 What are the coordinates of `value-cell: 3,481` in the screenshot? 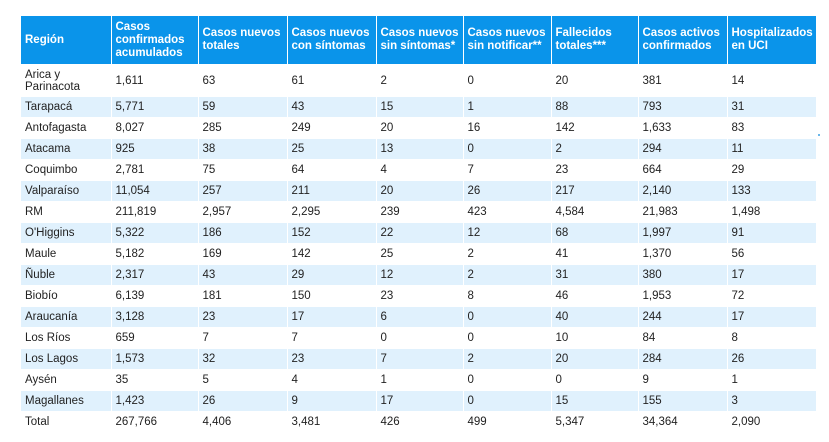 It's located at (332, 421).